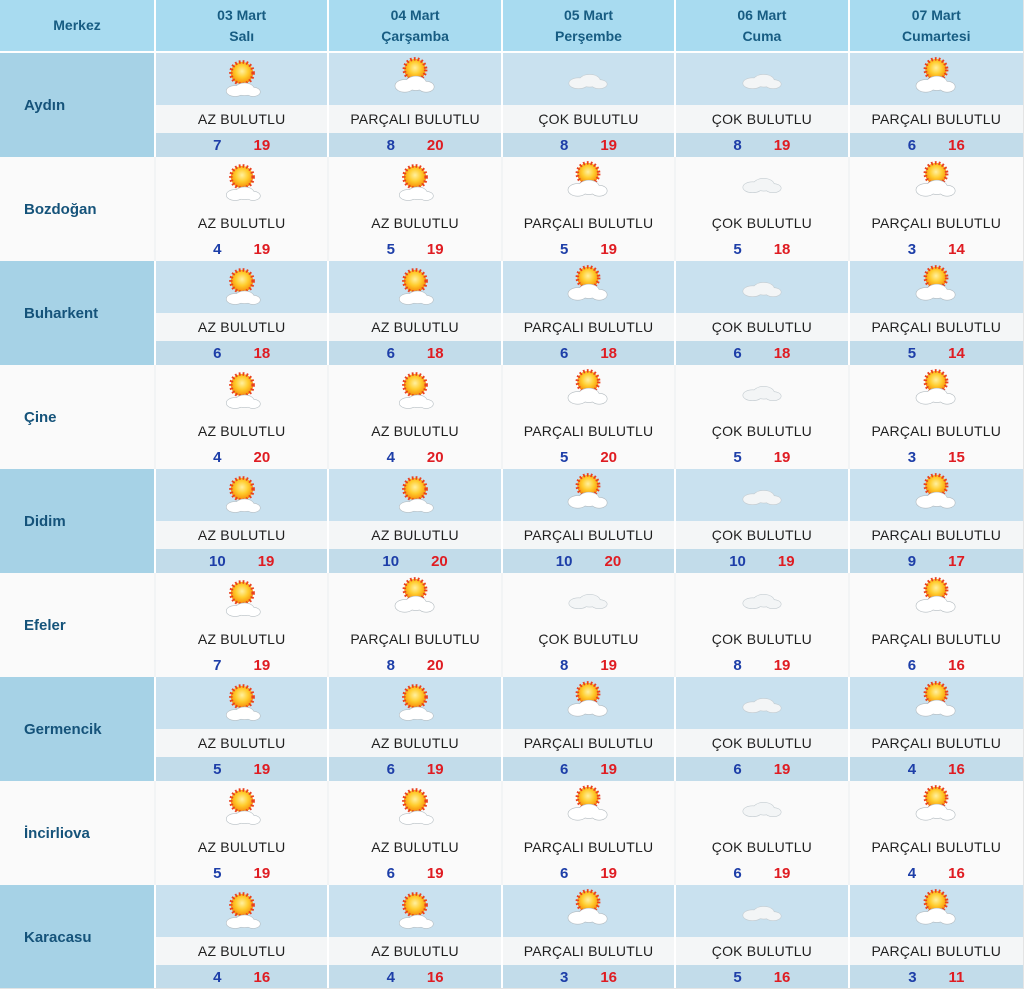  Describe the element at coordinates (243, 25) in the screenshot. I see `header-day-1: 03 Mart Salı` at that location.